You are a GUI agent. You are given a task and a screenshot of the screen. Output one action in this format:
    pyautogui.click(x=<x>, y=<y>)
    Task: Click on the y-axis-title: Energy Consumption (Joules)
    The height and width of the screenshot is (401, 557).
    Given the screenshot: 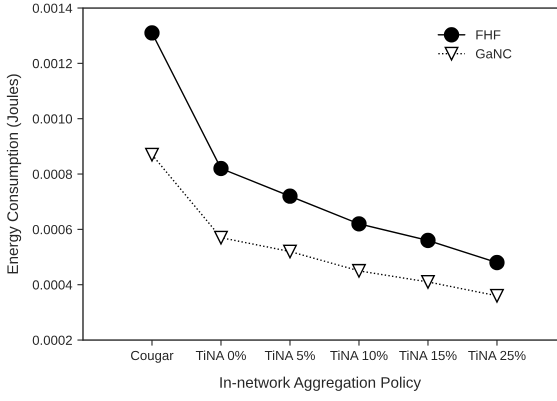 What is the action you would take?
    pyautogui.click(x=14, y=174)
    